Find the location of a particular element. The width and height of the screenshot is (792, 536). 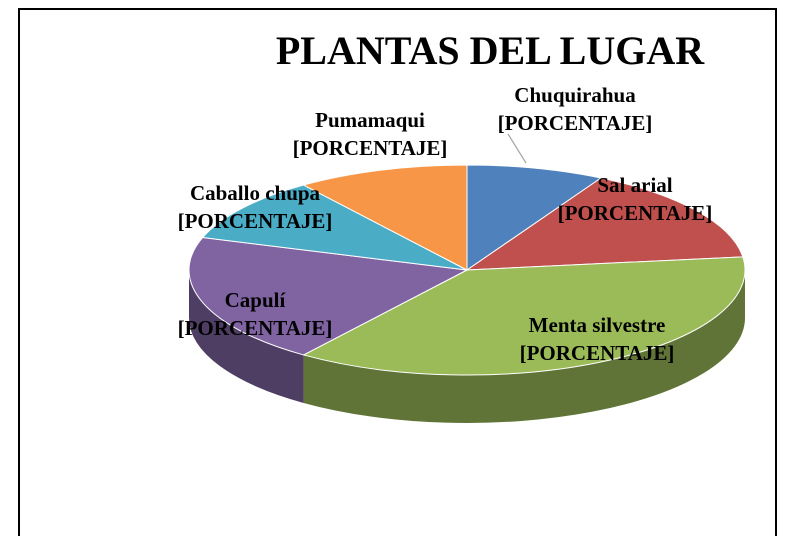

data-label: Capulí [PORCENTAJE] is located at coordinates (255, 314).